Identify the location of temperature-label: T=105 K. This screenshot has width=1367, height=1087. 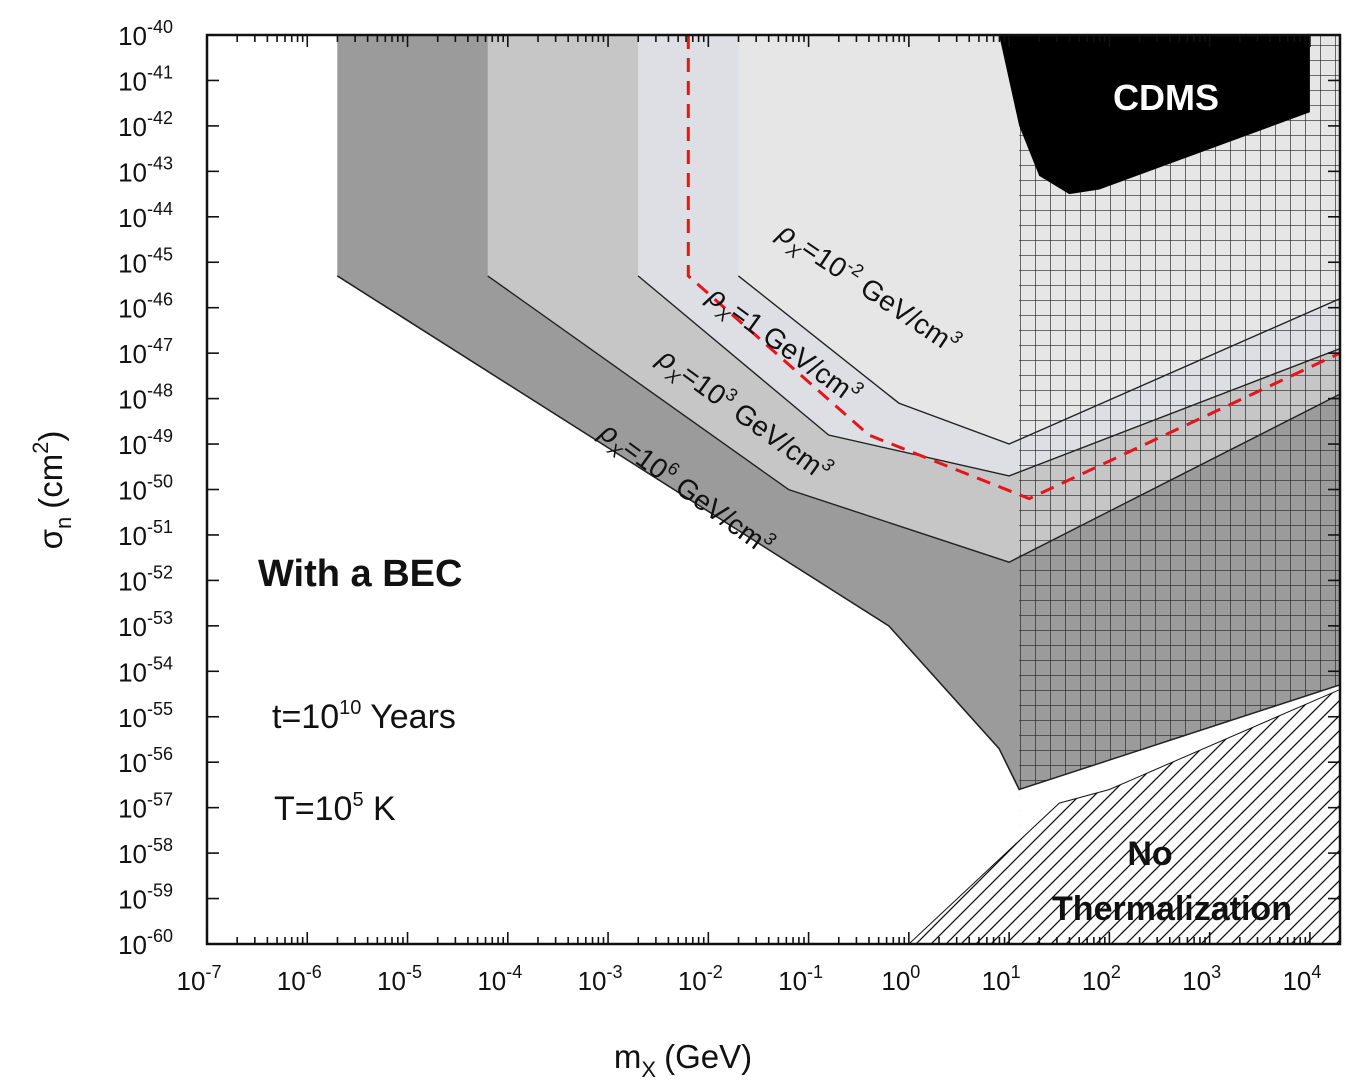
(335, 808).